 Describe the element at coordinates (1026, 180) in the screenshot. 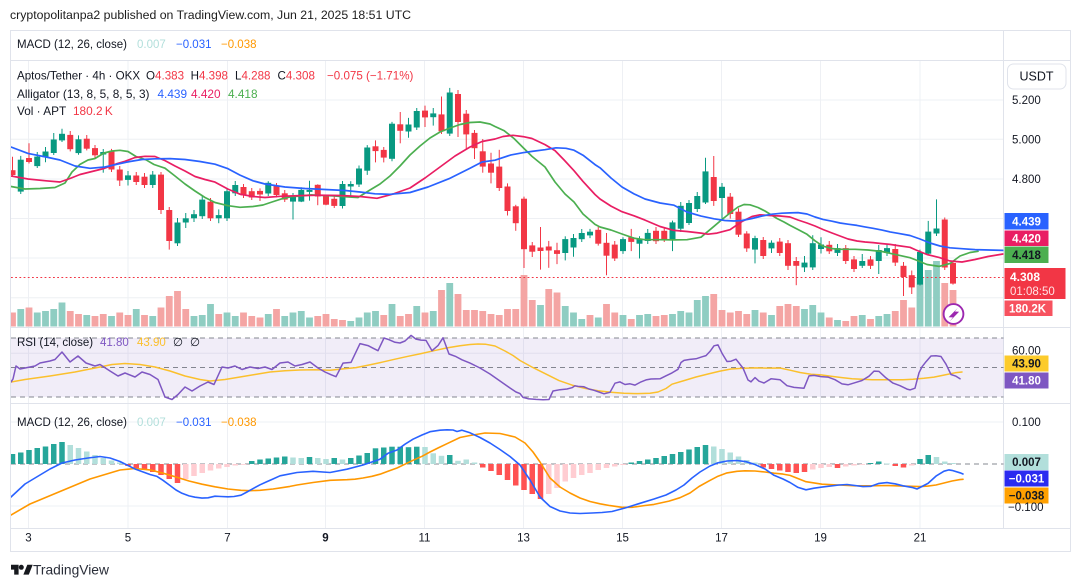

I see `svg-text: 4.800` at that location.